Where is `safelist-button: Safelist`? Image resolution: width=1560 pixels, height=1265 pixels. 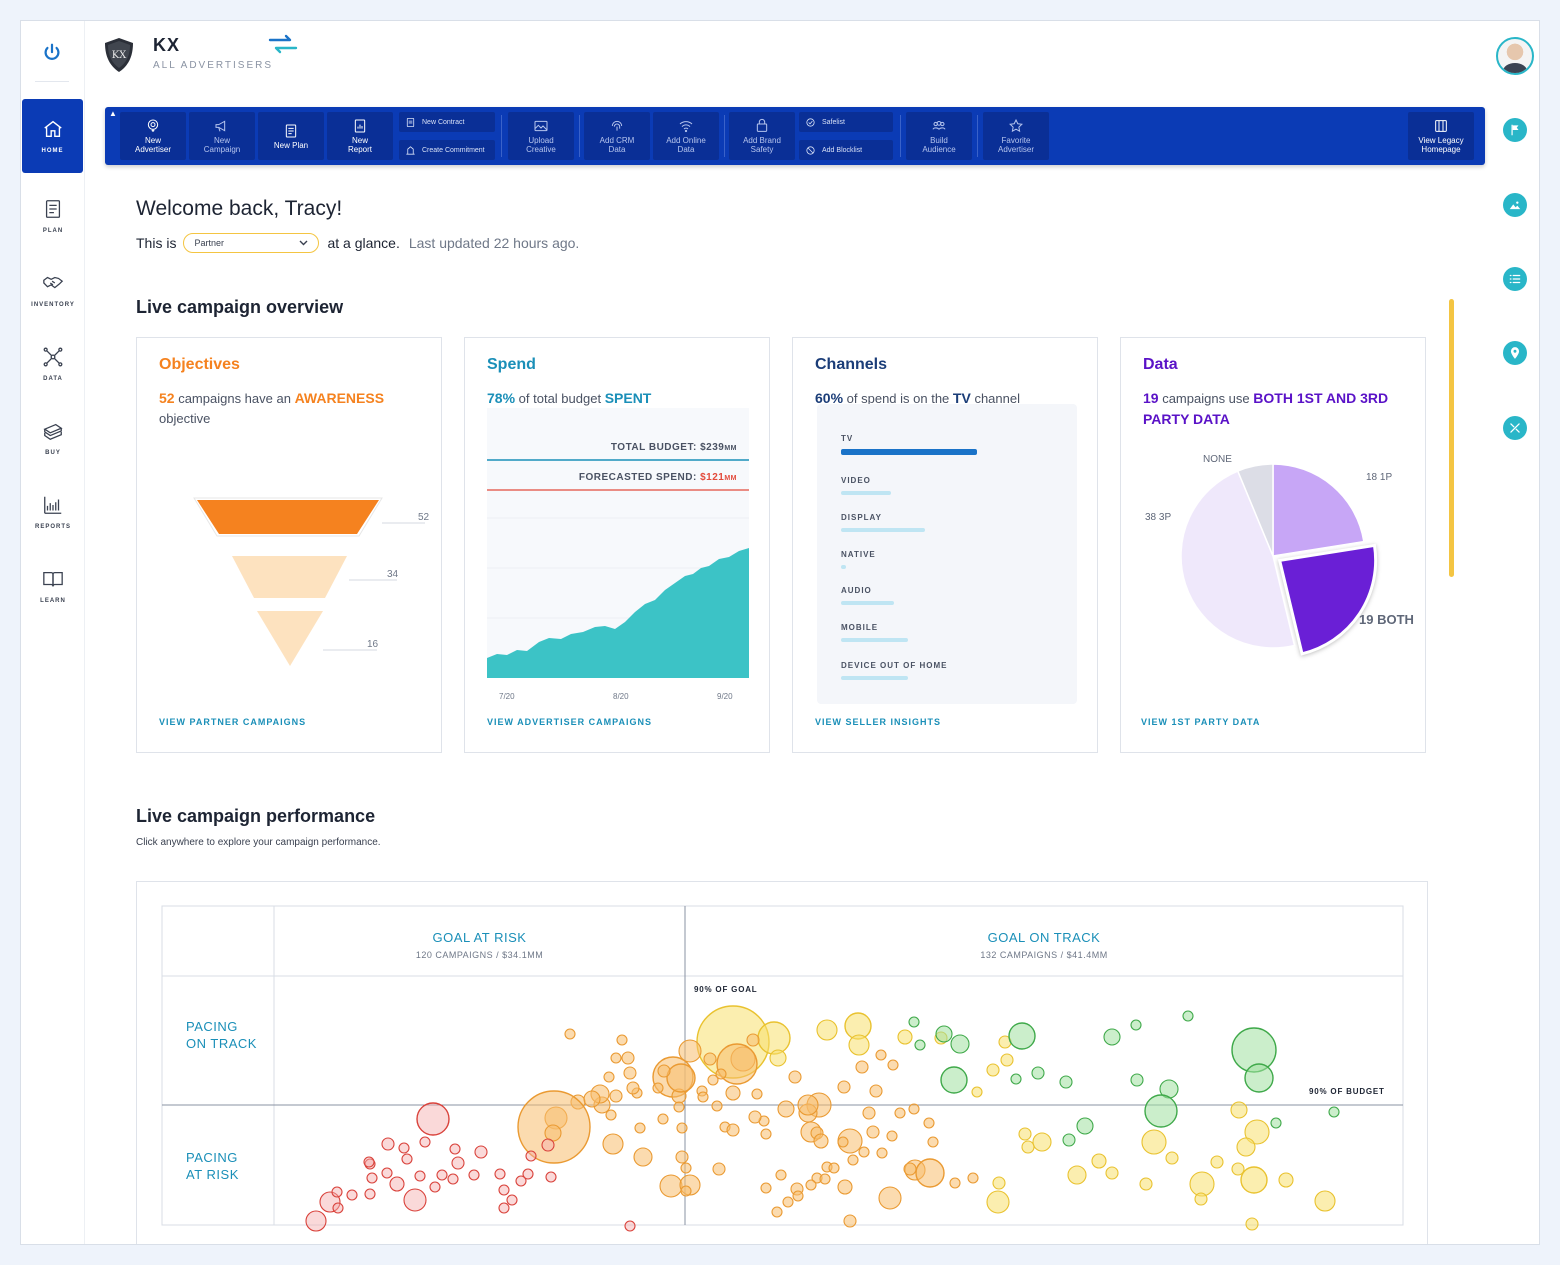
safelist-button: Safelist is located at coordinates (846, 122).